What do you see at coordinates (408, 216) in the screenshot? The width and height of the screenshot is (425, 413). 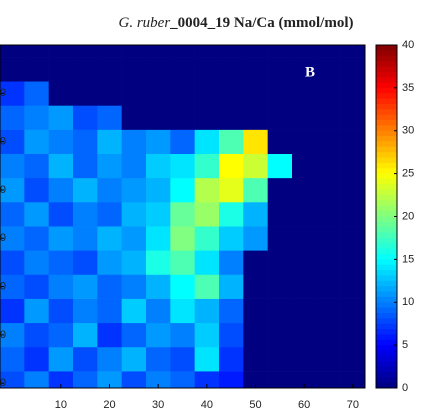 I see `colorbar-tick-label: 20` at bounding box center [408, 216].